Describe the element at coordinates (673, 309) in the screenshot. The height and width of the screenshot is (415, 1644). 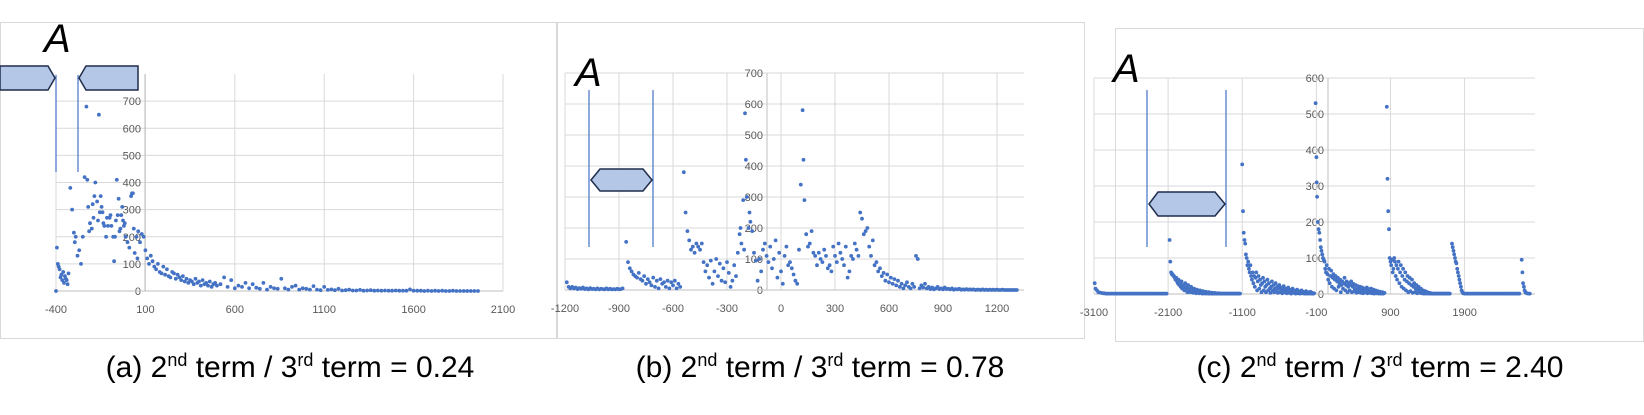
I see `x-tick-label: -600` at that location.